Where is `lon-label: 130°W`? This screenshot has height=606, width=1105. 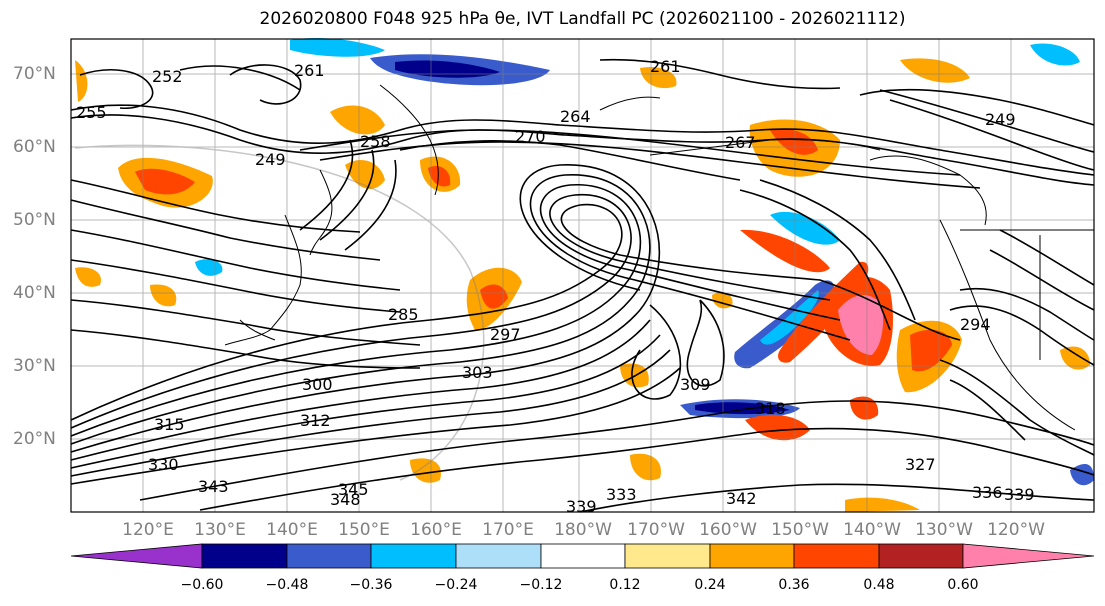 lon-label: 130°W is located at coordinates (944, 530).